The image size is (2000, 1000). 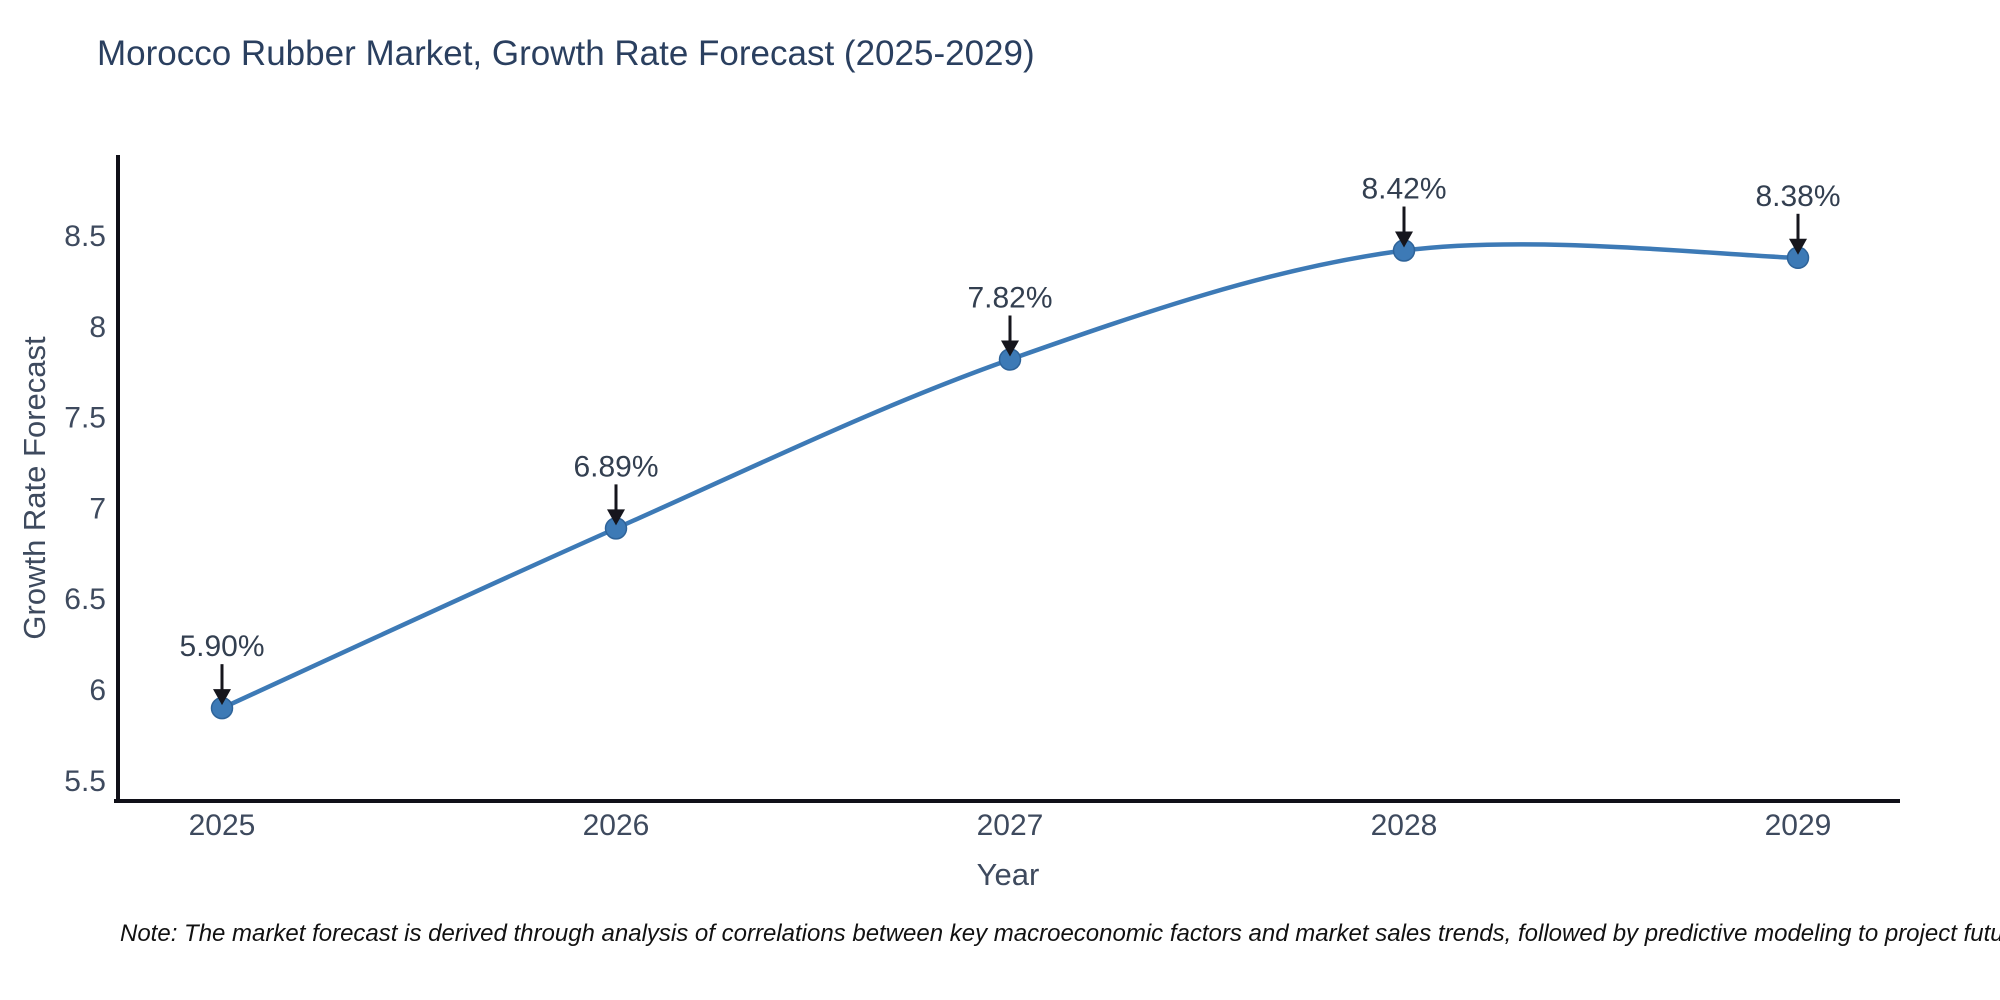 I want to click on x-axis-title: Year, so click(x=1008, y=874).